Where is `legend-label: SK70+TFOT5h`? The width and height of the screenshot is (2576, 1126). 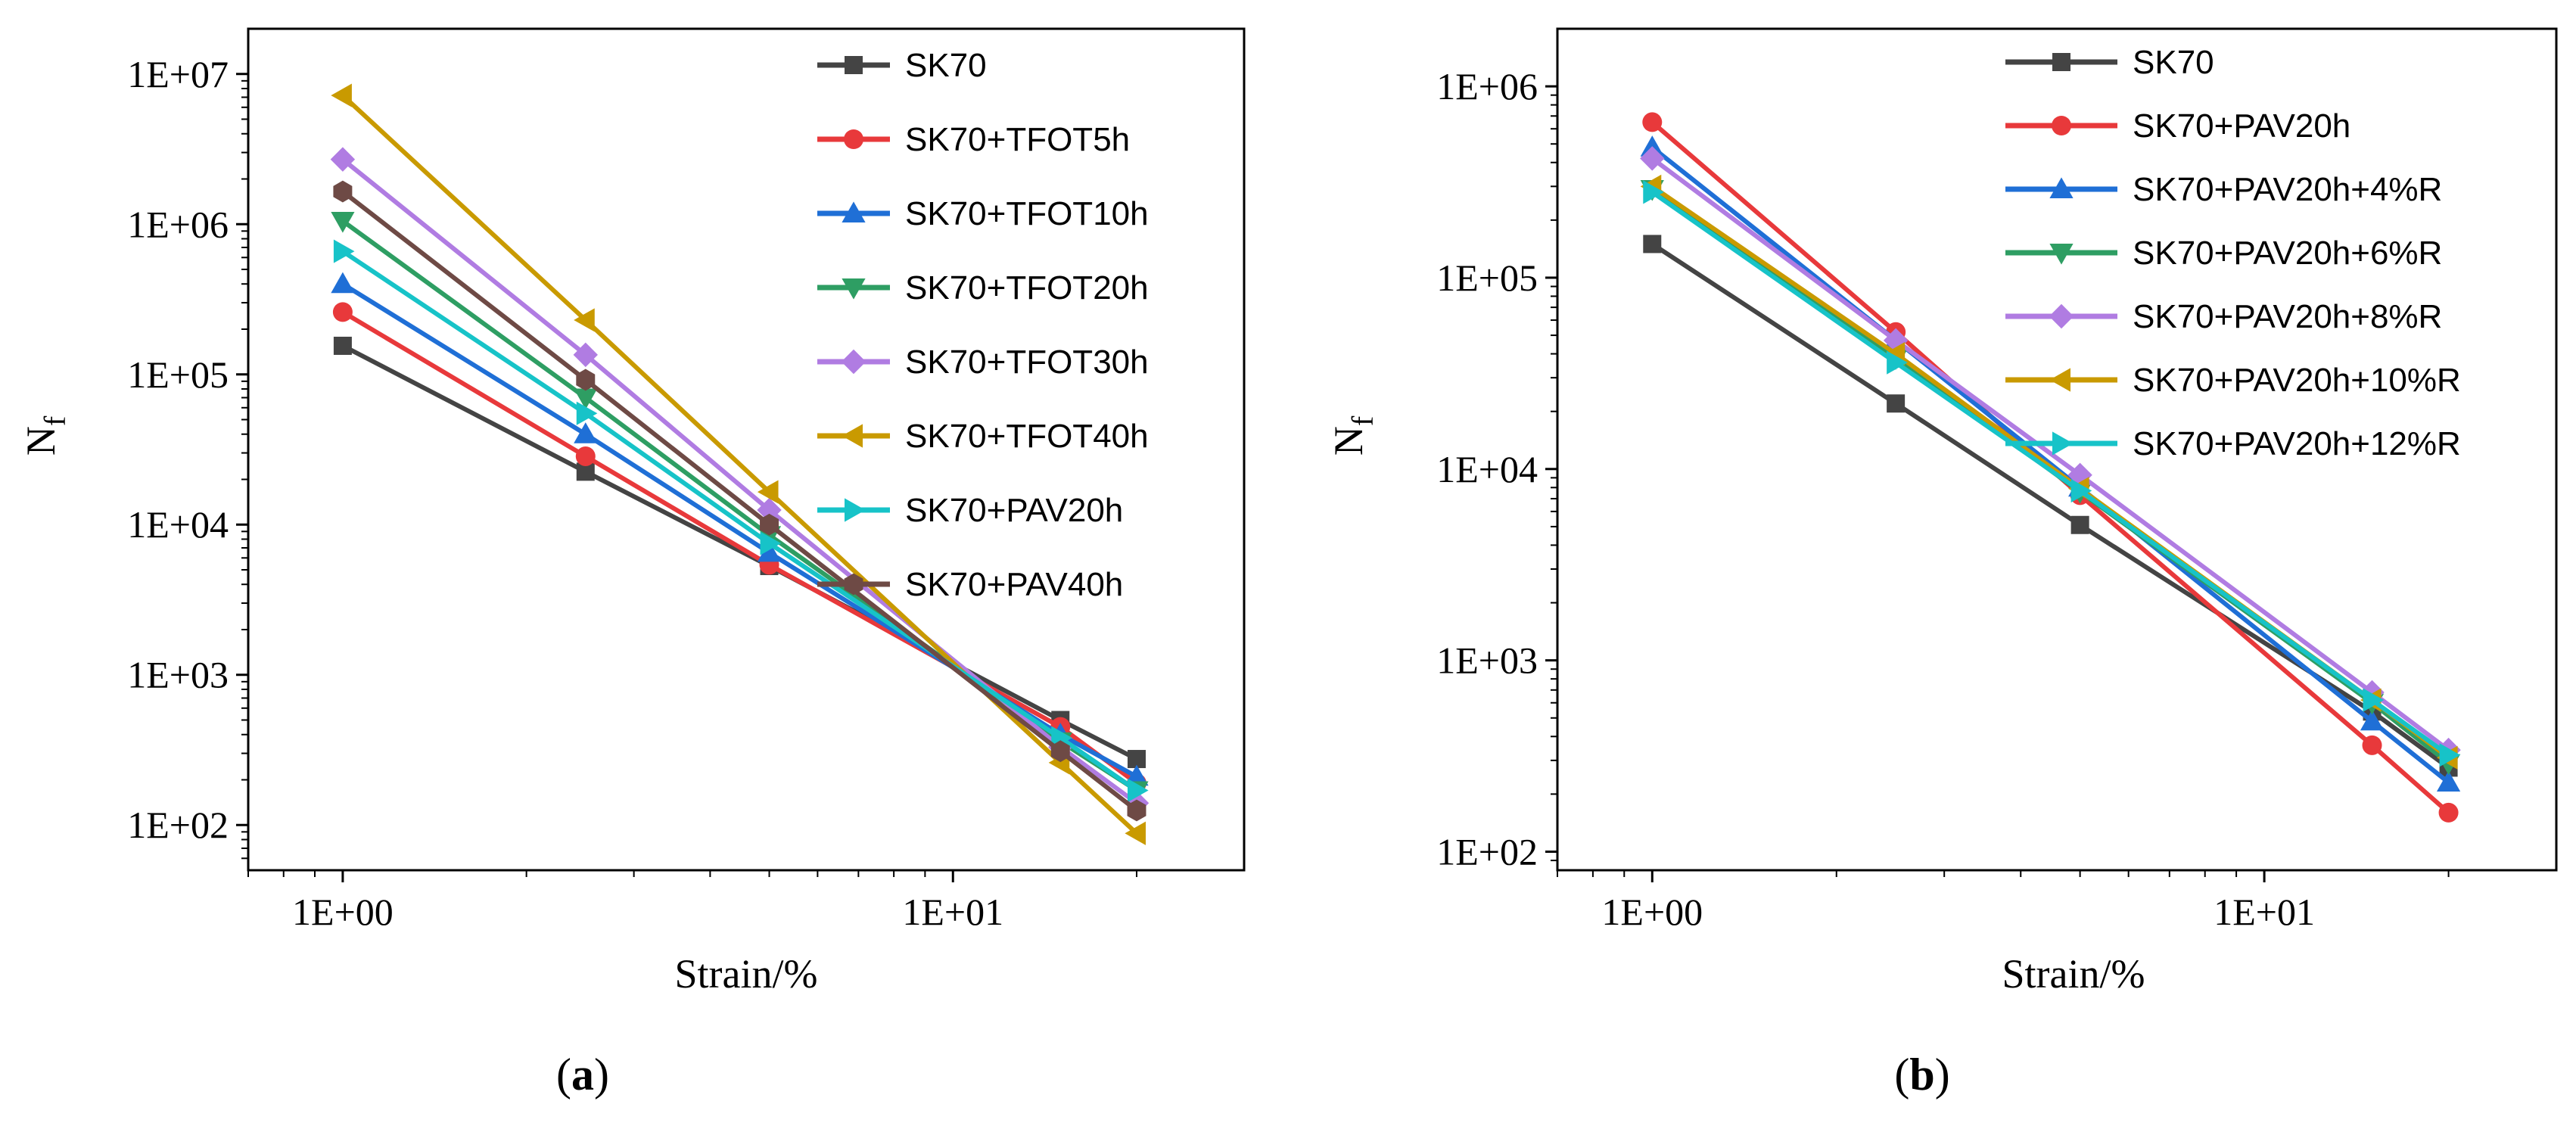 legend-label: SK70+TFOT5h is located at coordinates (1017, 139).